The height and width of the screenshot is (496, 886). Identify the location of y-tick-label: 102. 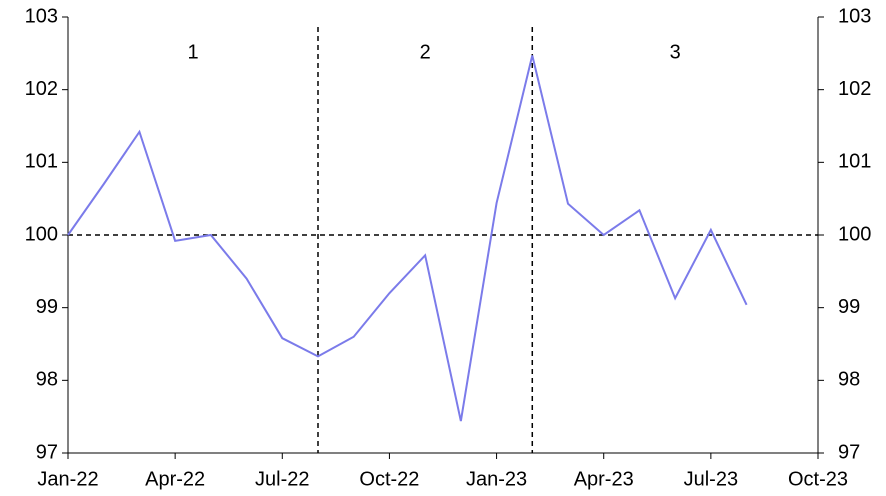
(41, 89).